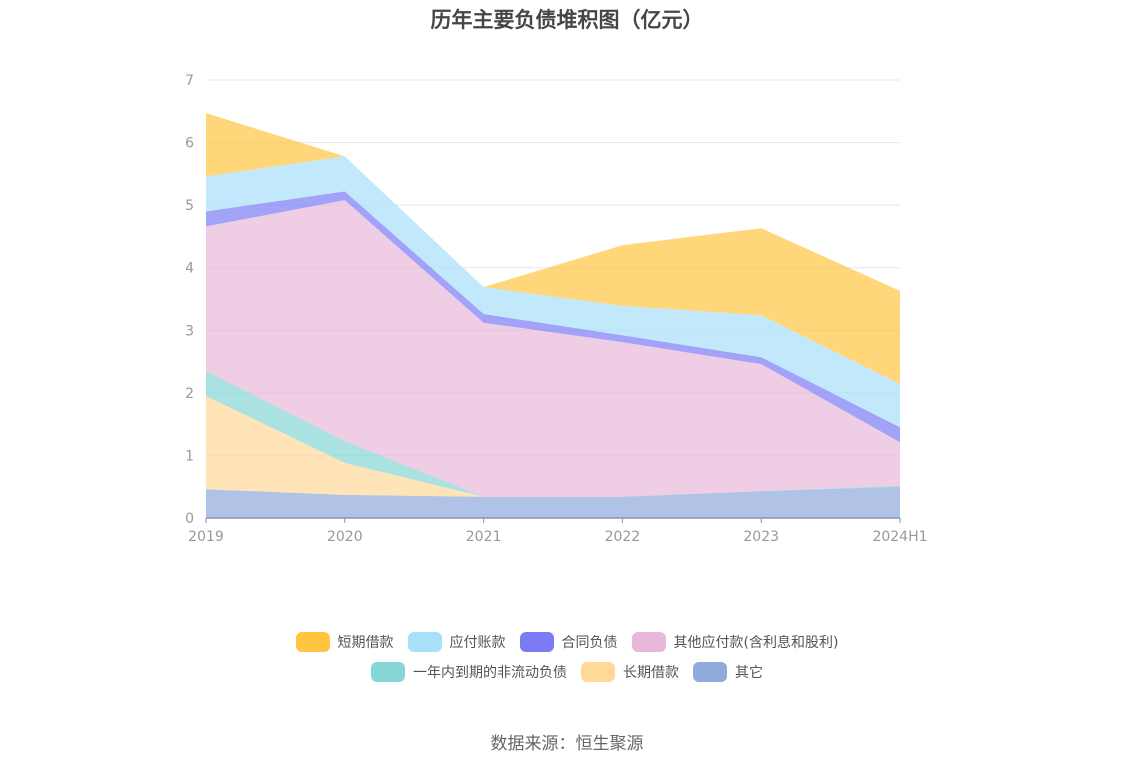  Describe the element at coordinates (761, 537) in the screenshot. I see `x-tick-label: 2023` at that location.